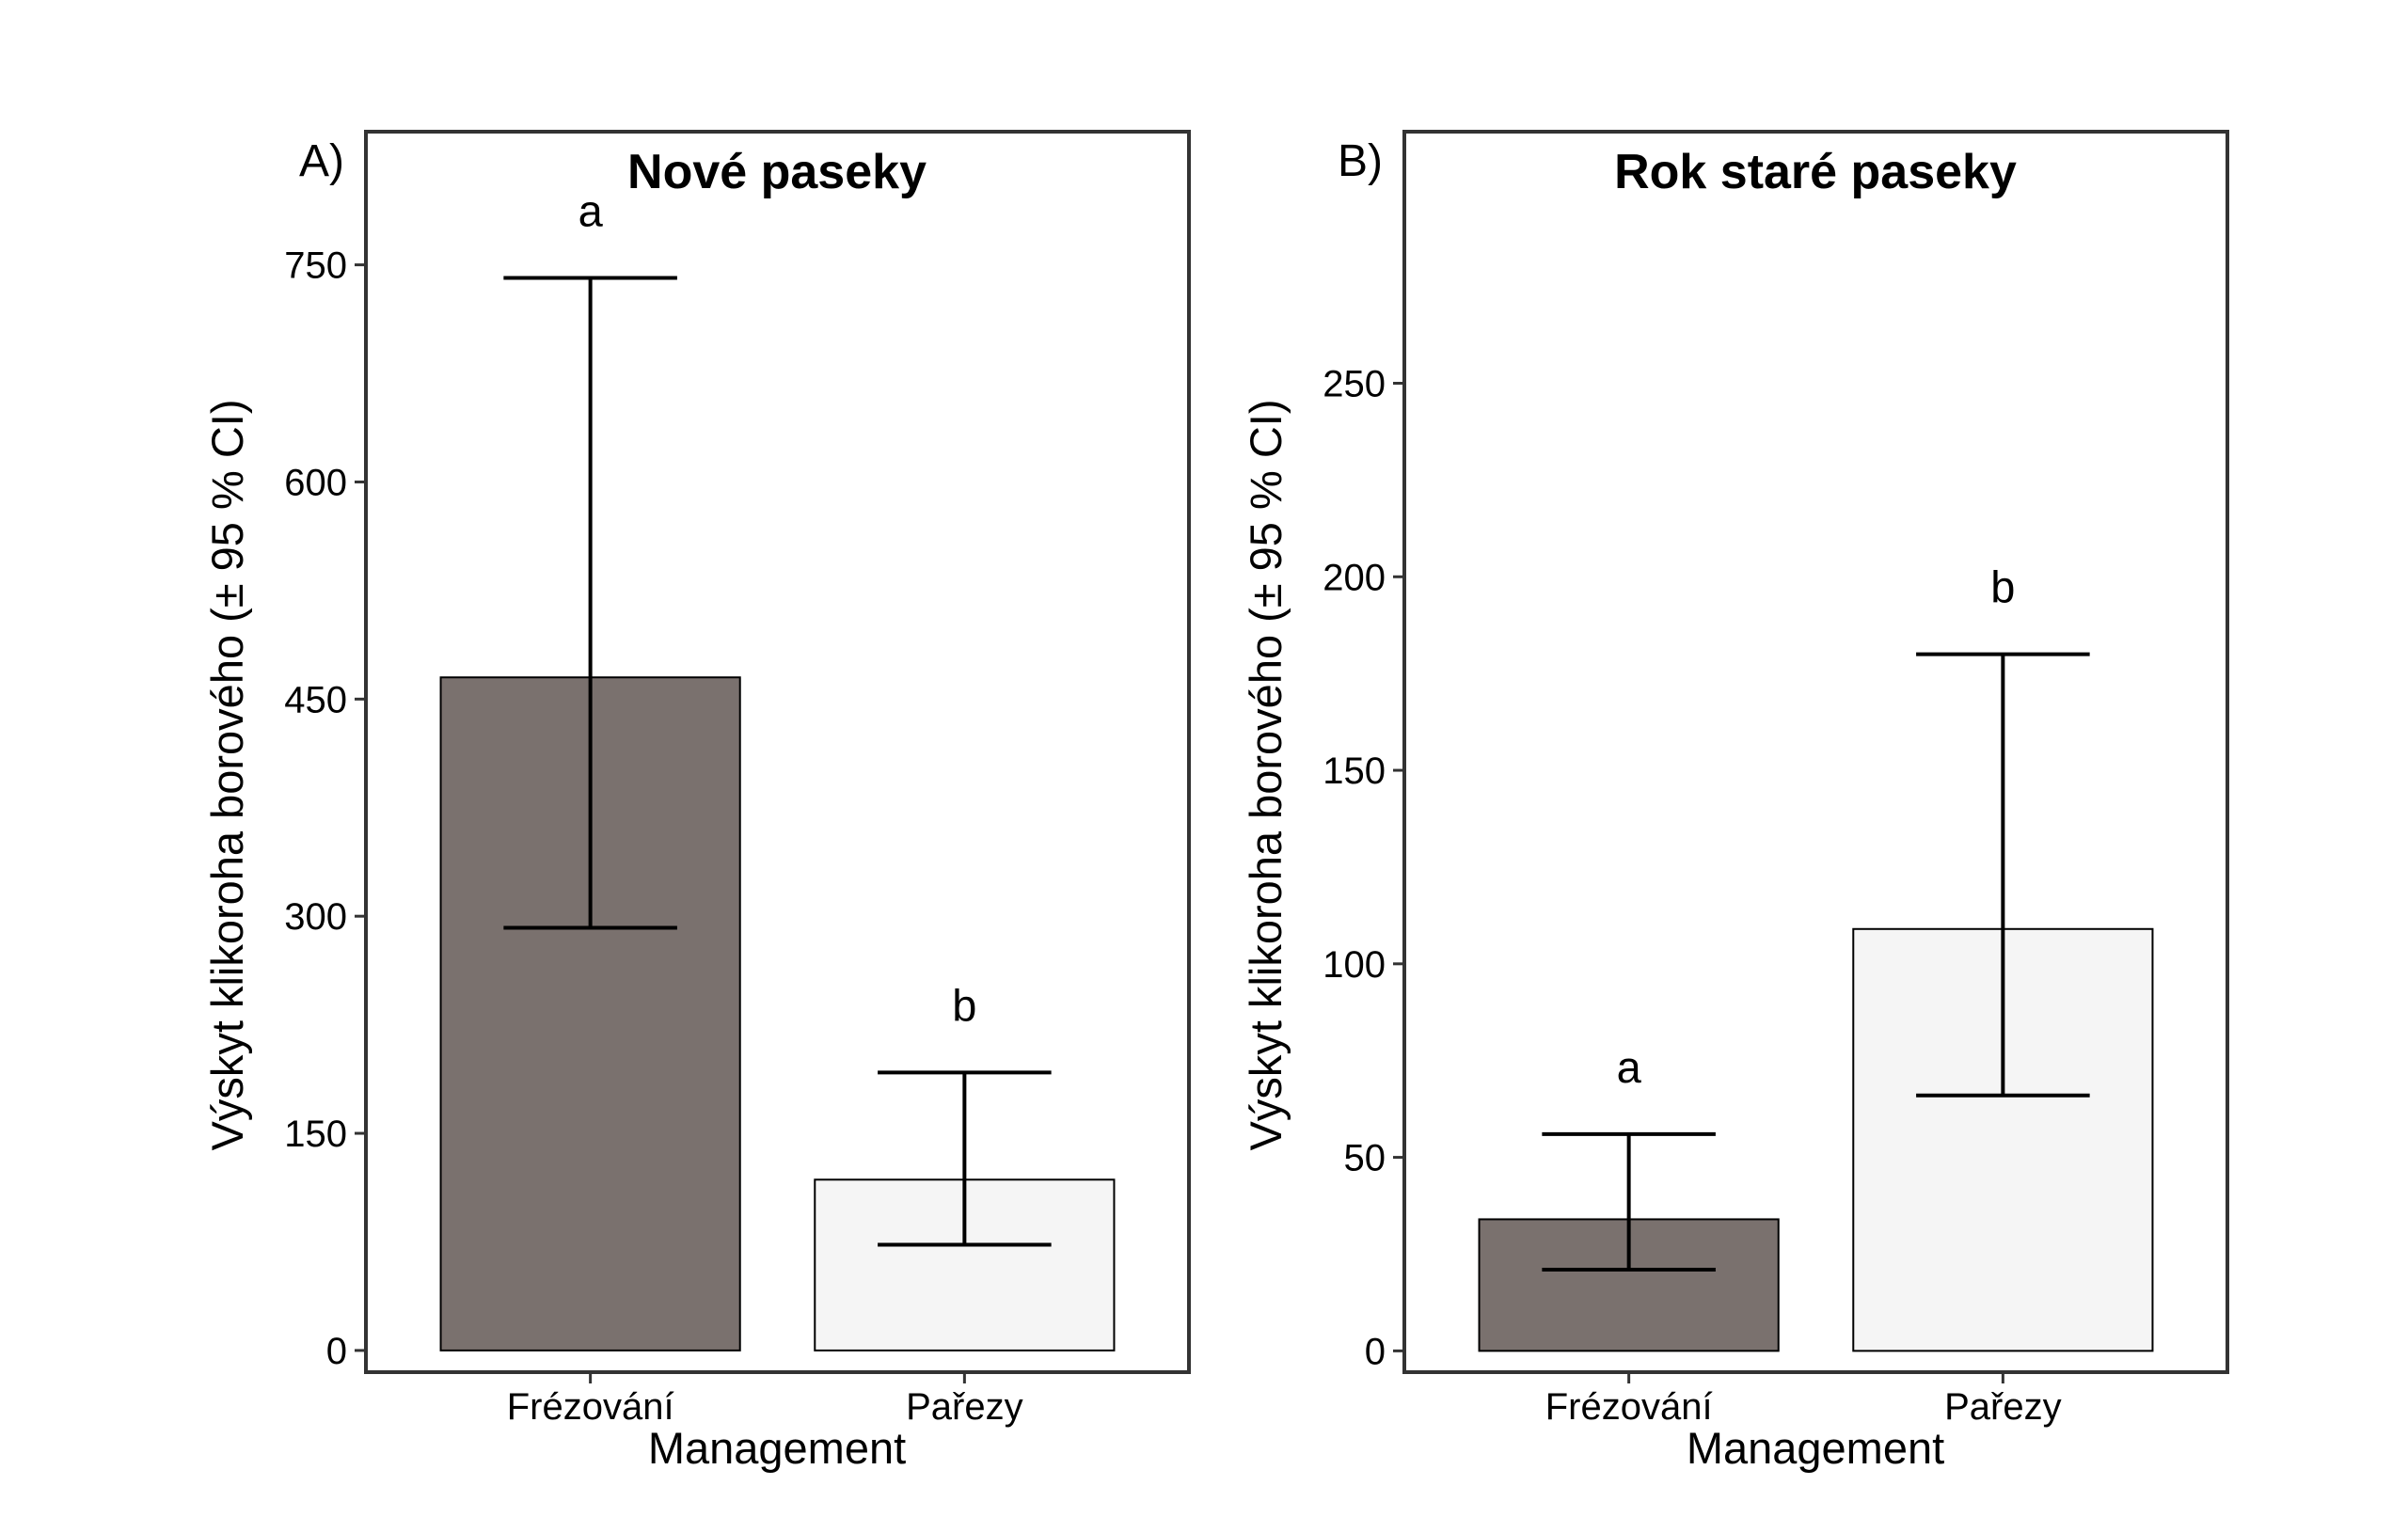 Image resolution: width=2408 pixels, height=1517 pixels. Describe the element at coordinates (777, 1448) in the screenshot. I see `panel-a-x-axis-title: Management` at that location.